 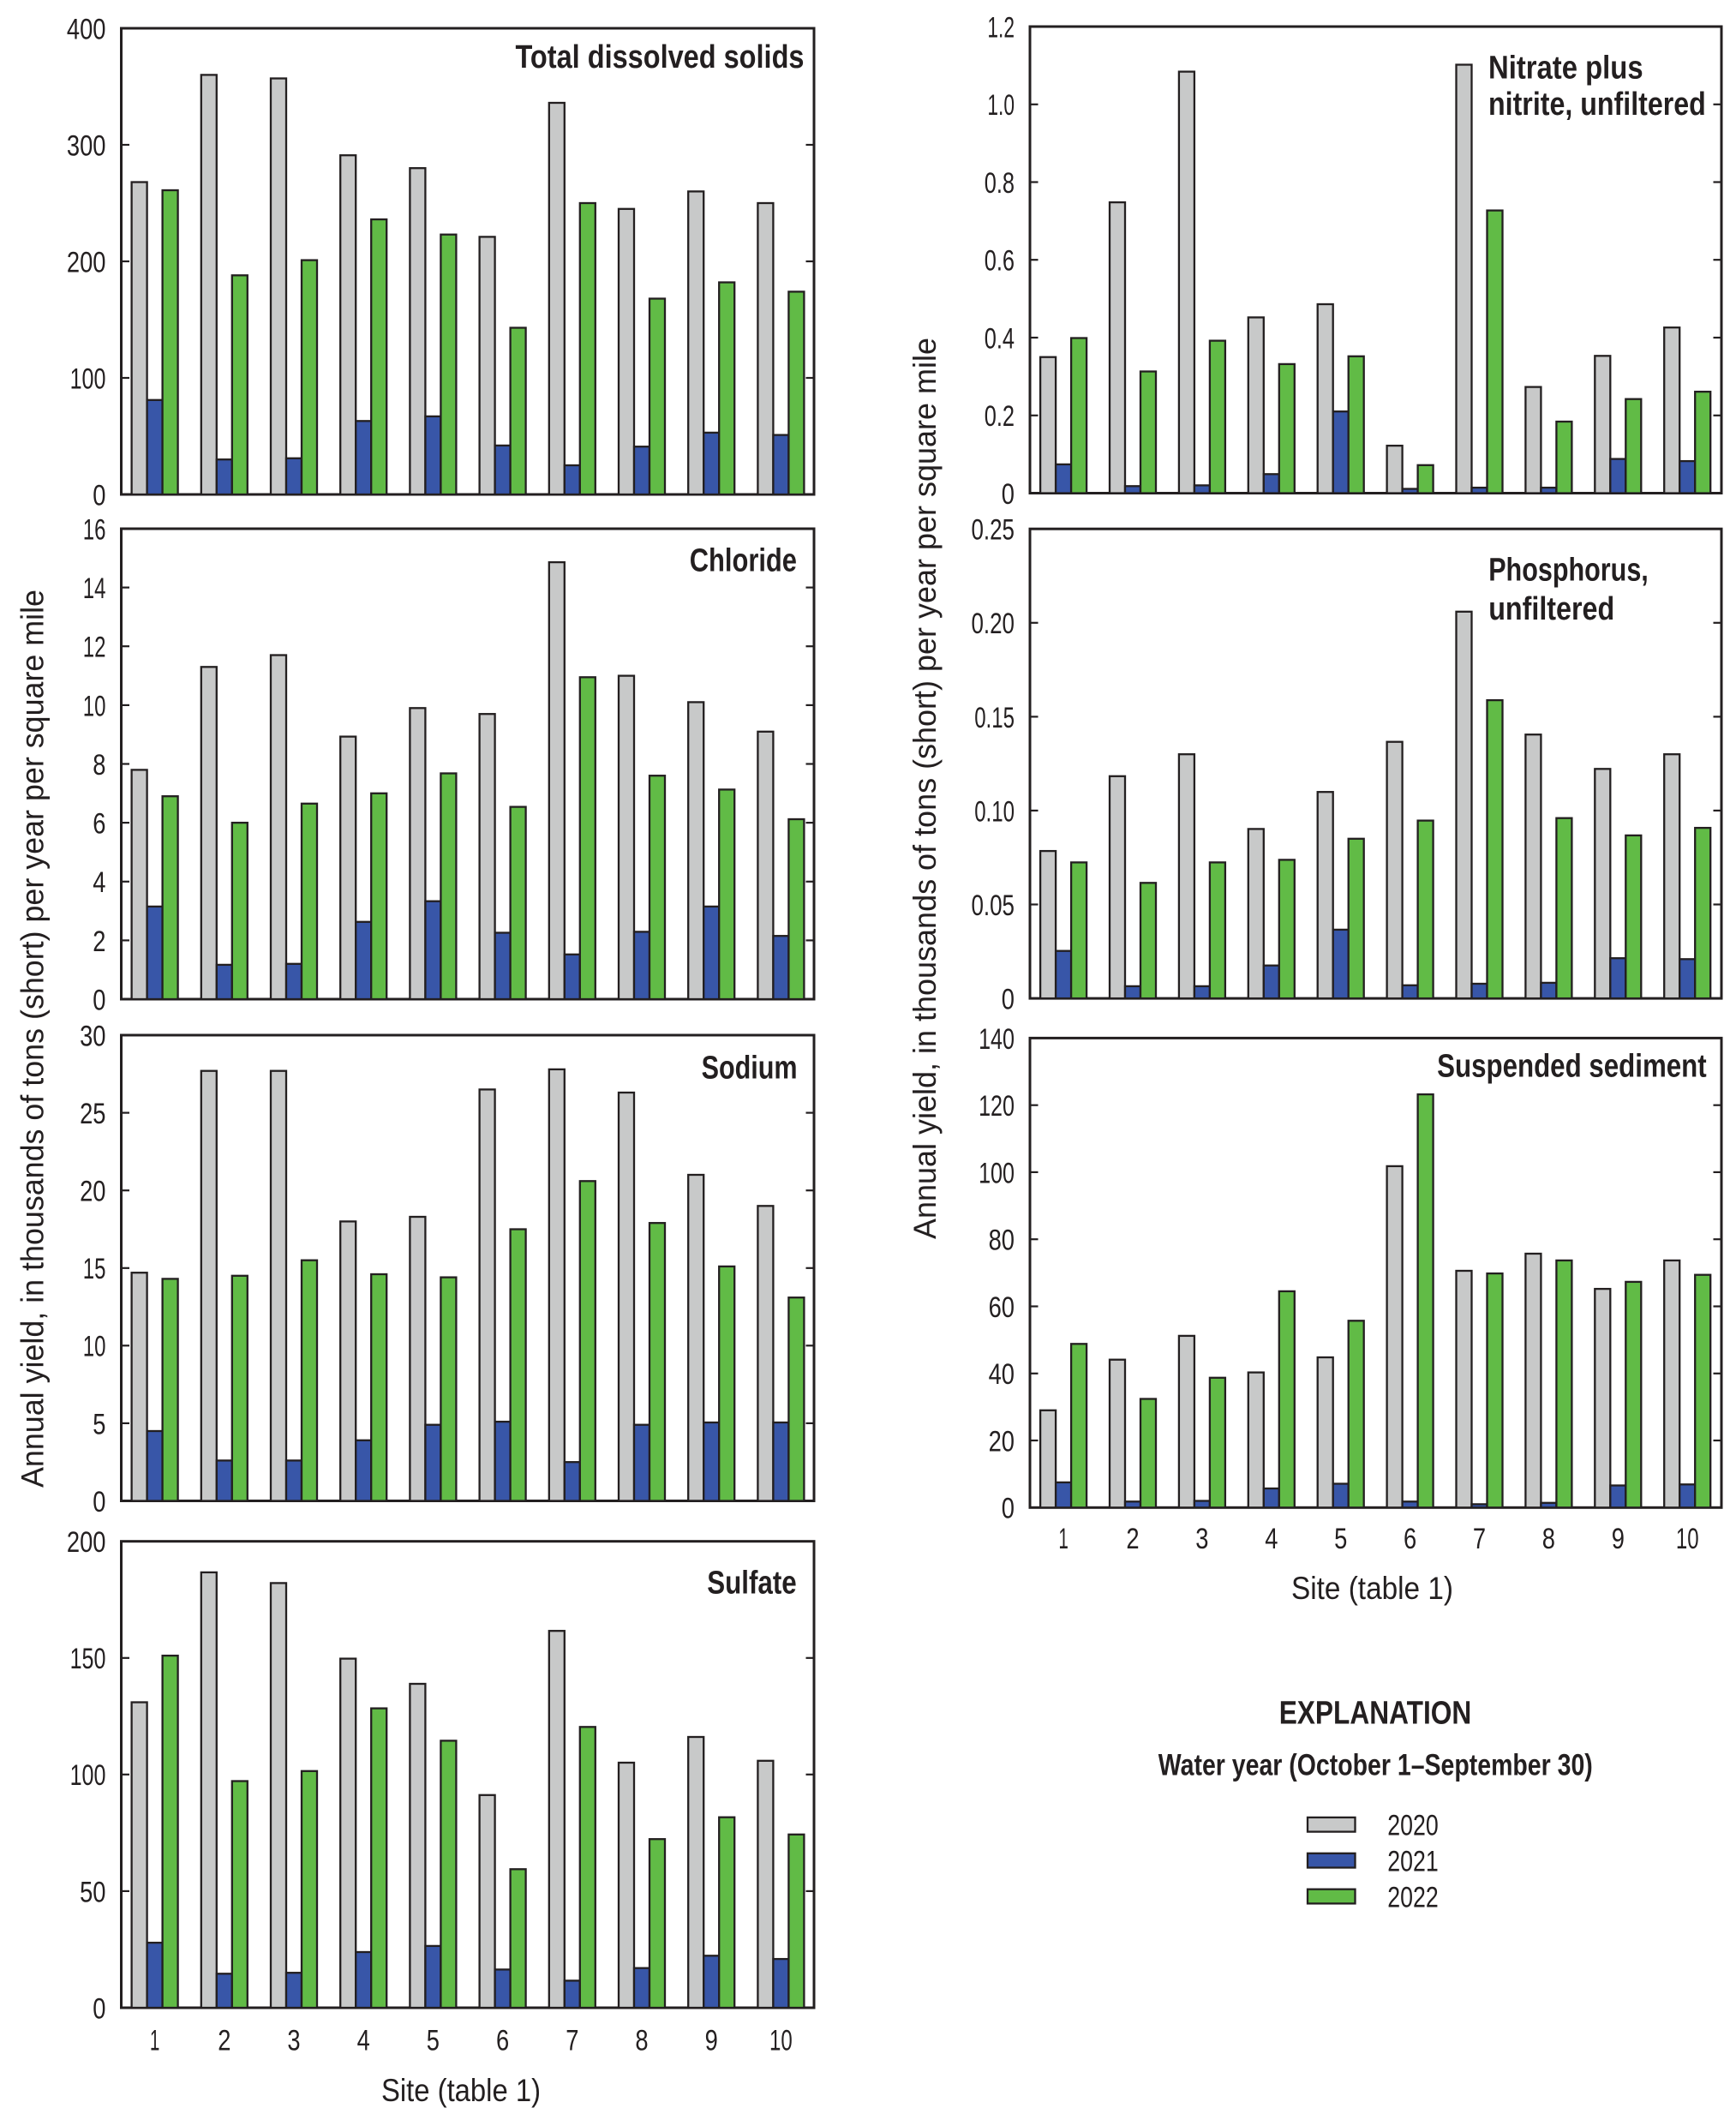 I want to click on svg-text: 1.0, so click(x=1001, y=105).